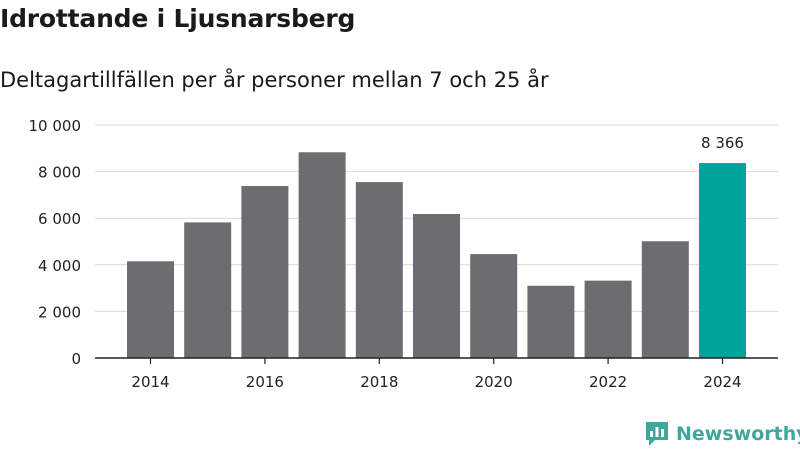  I want to click on y-tick-label: 6 000, so click(59, 219).